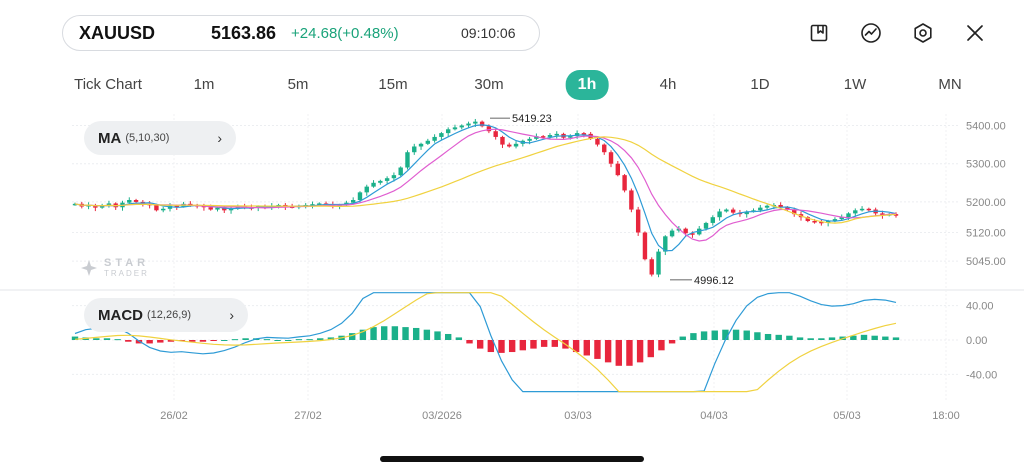 This screenshot has height=471, width=1024. What do you see at coordinates (489, 84) in the screenshot?
I see `tab-30m: 30m` at bounding box center [489, 84].